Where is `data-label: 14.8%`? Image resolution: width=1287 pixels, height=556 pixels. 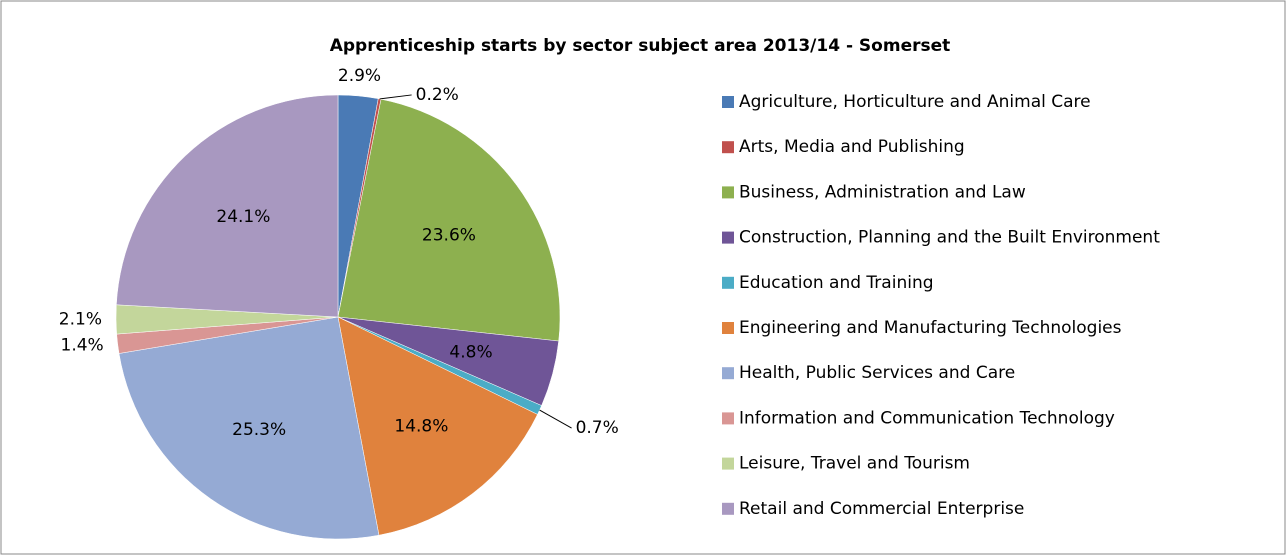 data-label: 14.8% is located at coordinates (421, 426).